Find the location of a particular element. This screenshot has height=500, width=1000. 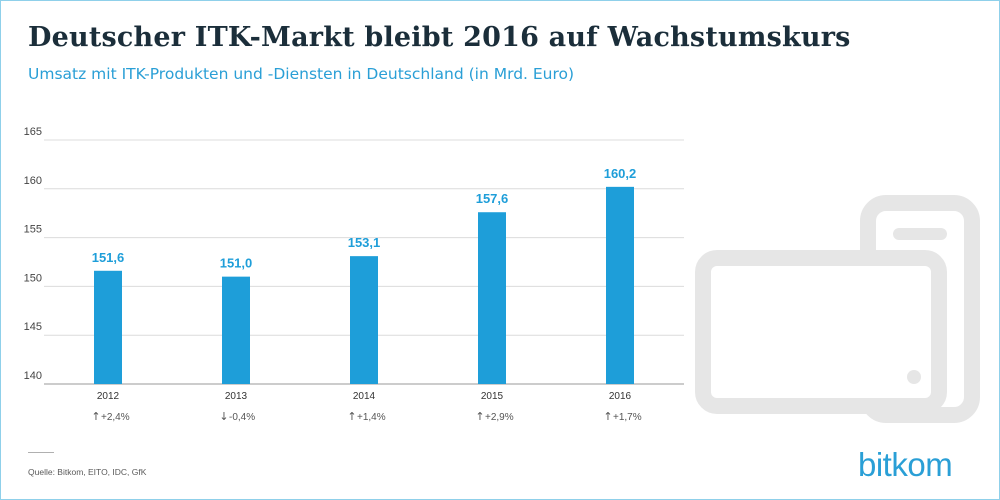

bar-2012 is located at coordinates (108, 327).